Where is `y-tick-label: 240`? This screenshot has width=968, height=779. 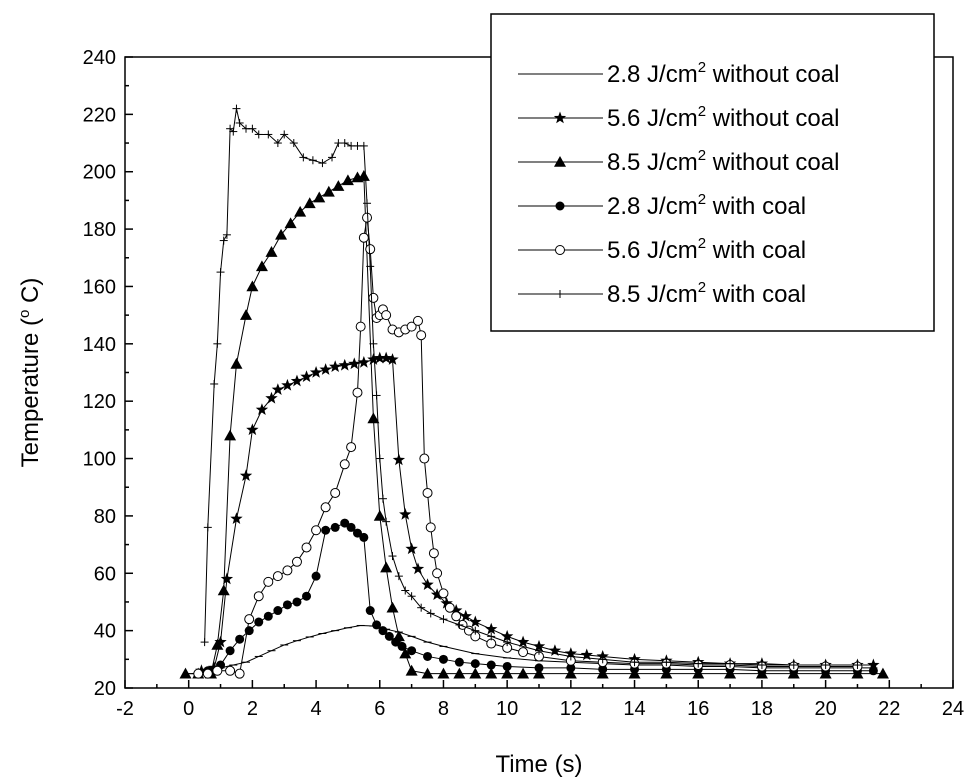
y-tick-label: 240 is located at coordinates (99, 58).